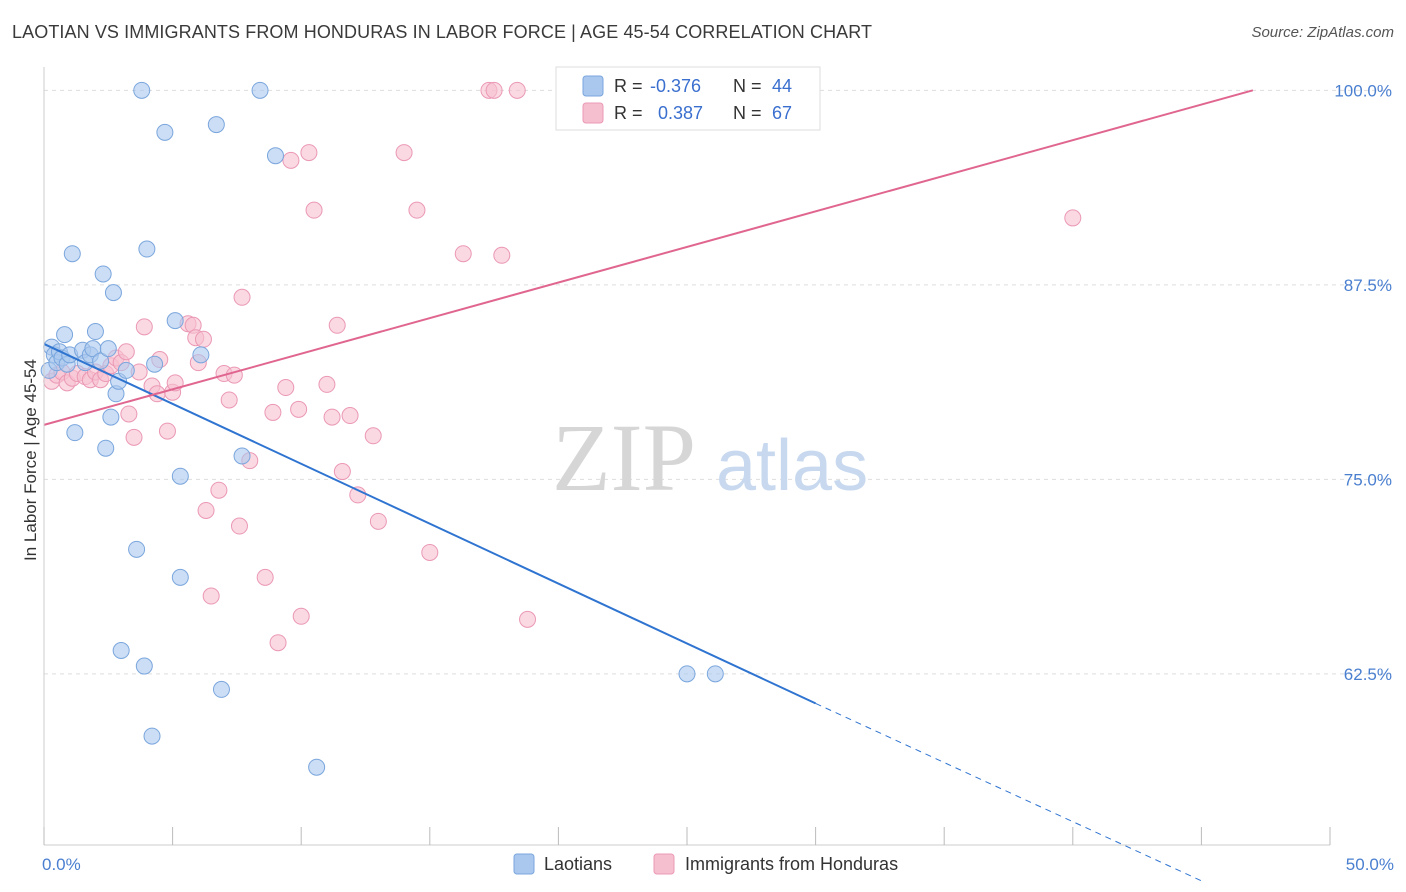  What do you see at coordinates (624, 457) in the screenshot?
I see `watermark-zip: ZIP` at bounding box center [624, 457].